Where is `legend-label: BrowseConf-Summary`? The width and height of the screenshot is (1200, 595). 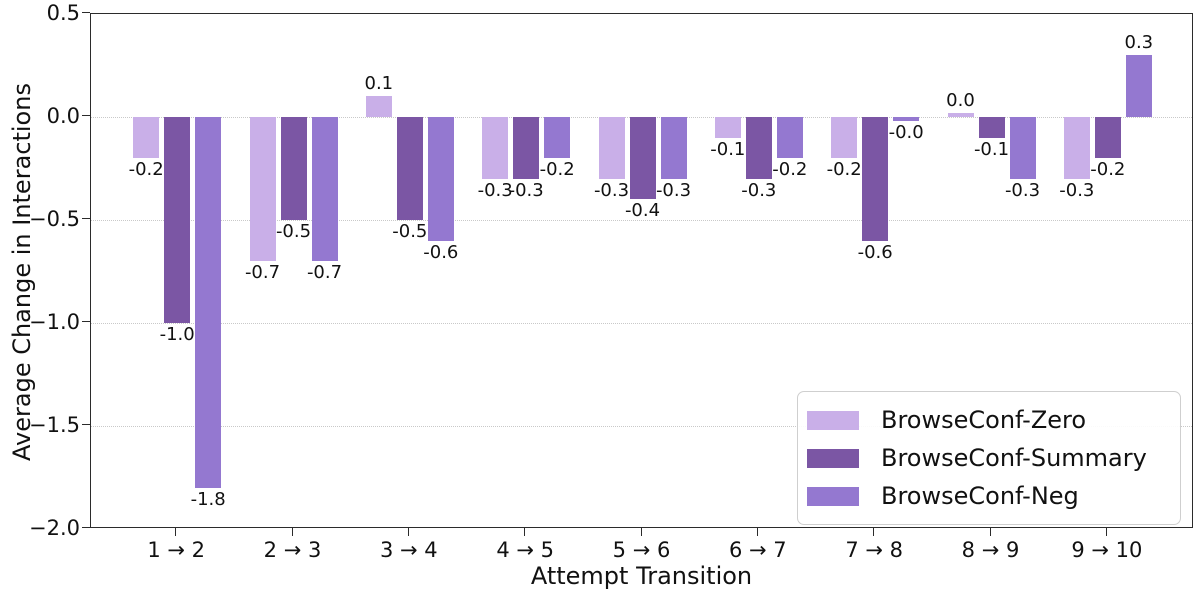
legend-label: BrowseConf-Summary is located at coordinates (1014, 458).